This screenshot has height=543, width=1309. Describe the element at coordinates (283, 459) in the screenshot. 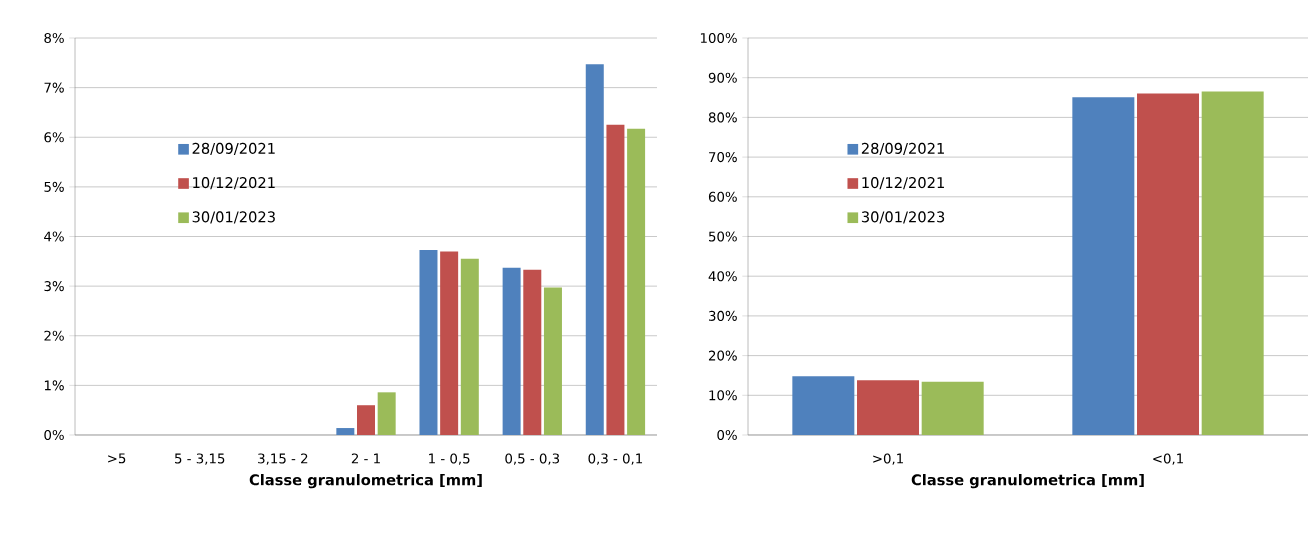

I see `x-tick-label: 3,15 - 2` at that location.